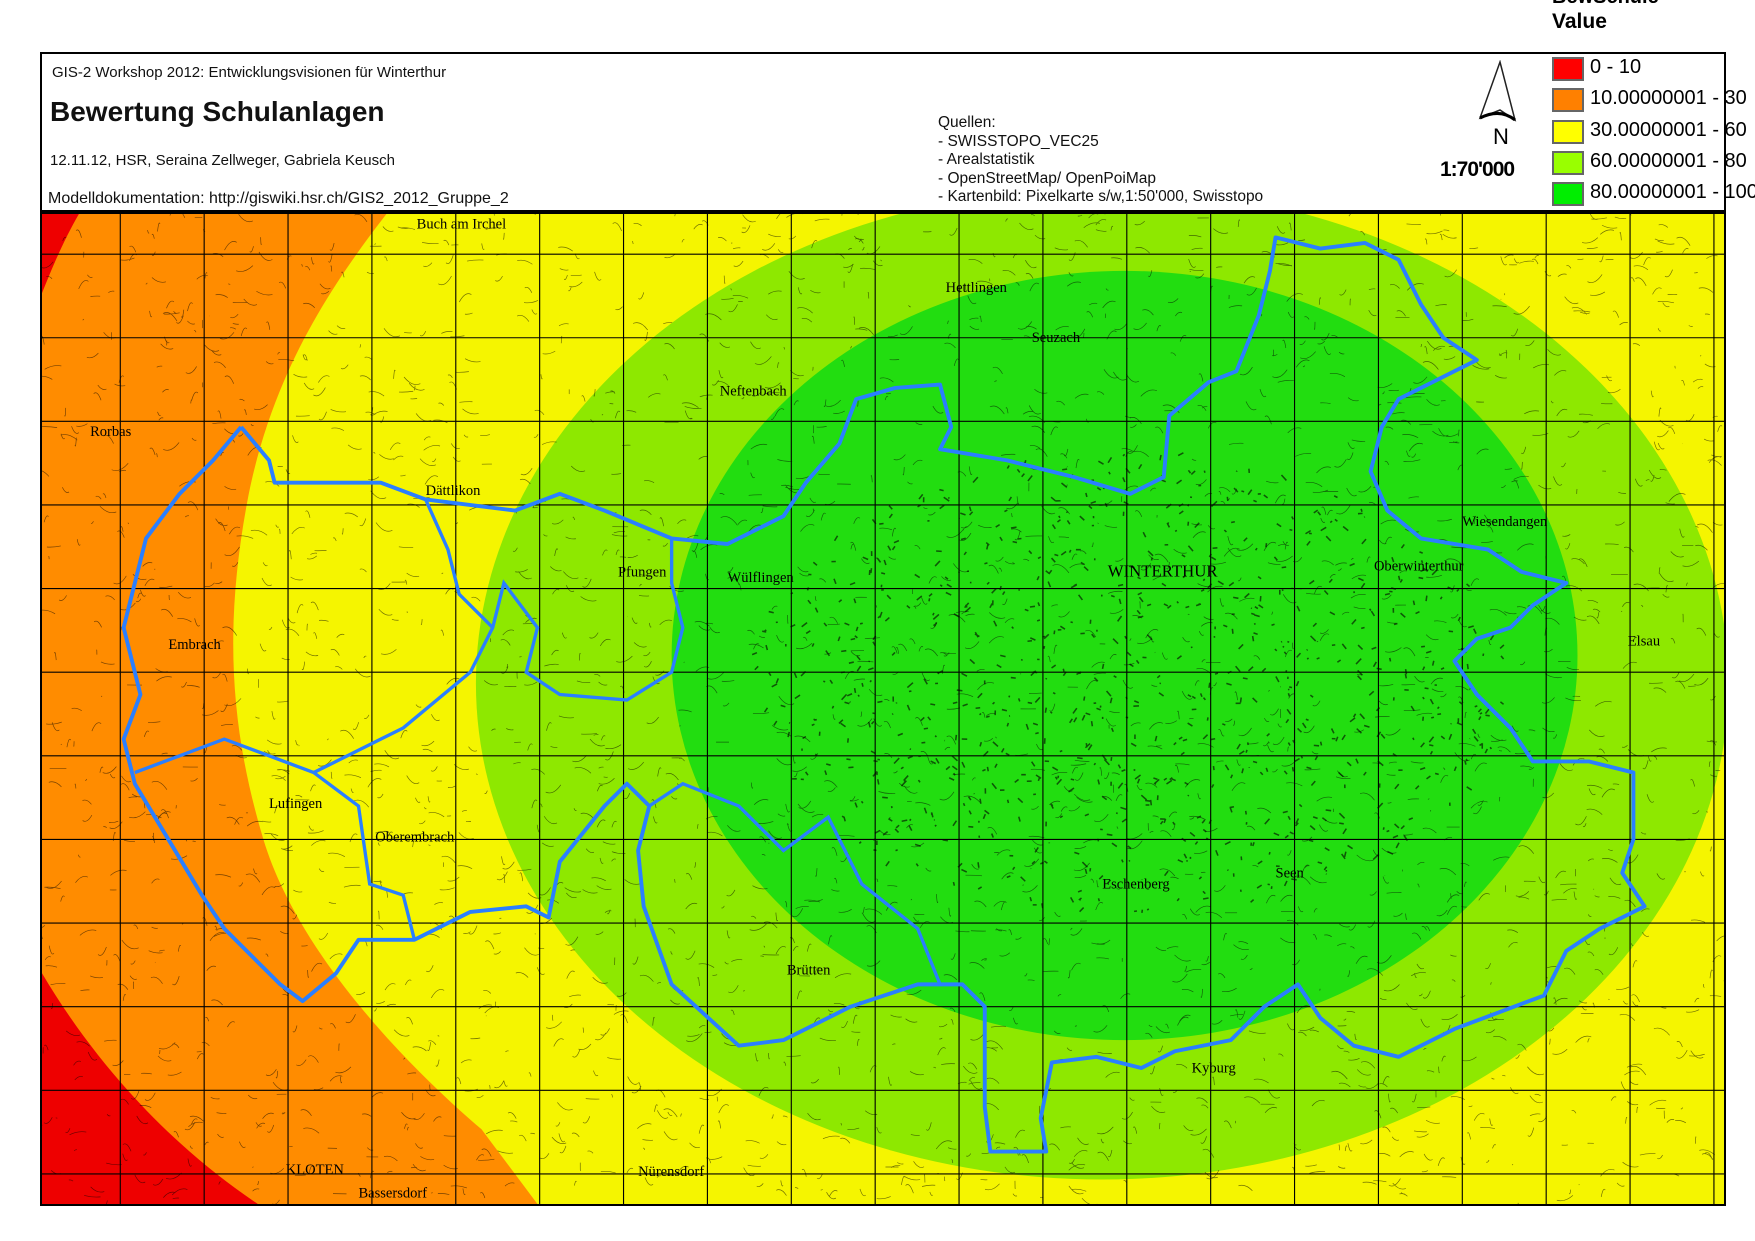  I want to click on legend-label: 0 - 10, so click(1616, 67).